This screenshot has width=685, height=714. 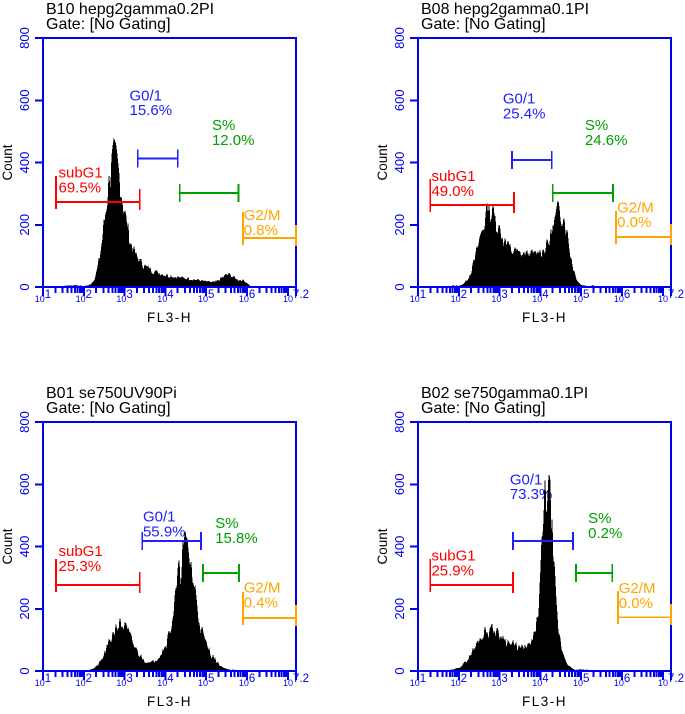 What do you see at coordinates (80, 566) in the screenshot?
I see `gate-label-subg1-pct: 25.3%` at bounding box center [80, 566].